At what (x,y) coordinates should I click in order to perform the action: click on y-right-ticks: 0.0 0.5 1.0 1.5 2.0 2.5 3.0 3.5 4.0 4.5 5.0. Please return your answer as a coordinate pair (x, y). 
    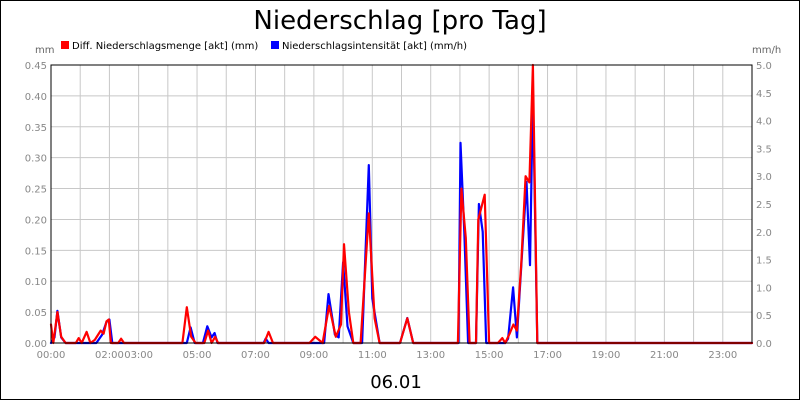
    Looking at the image, I should click on (764, 205).